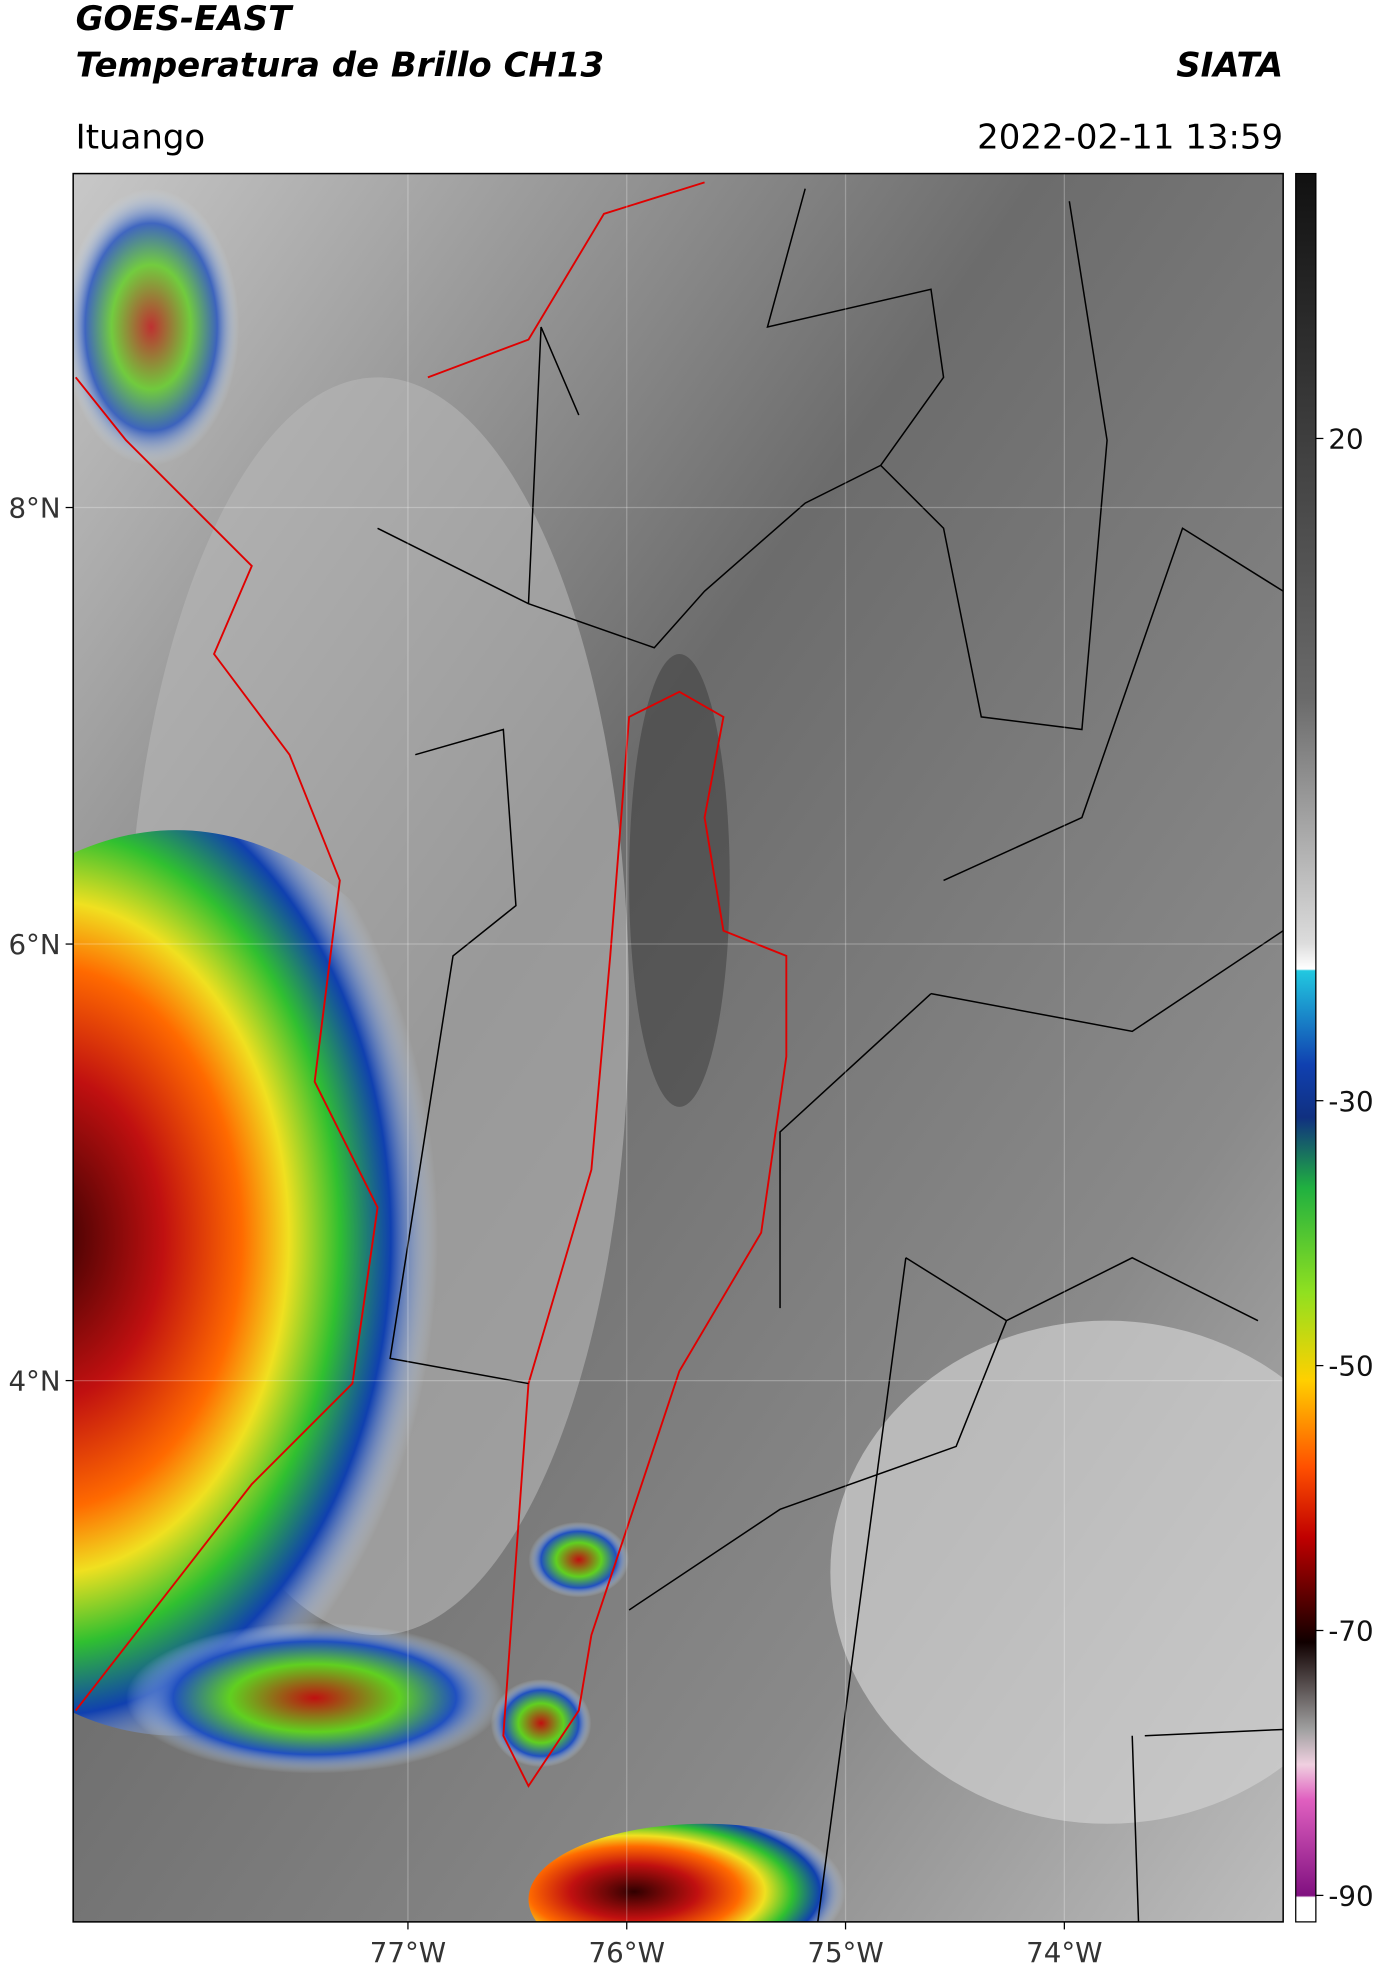  I want to click on subtitle: Temperatura de Brillo CH13, so click(340, 66).